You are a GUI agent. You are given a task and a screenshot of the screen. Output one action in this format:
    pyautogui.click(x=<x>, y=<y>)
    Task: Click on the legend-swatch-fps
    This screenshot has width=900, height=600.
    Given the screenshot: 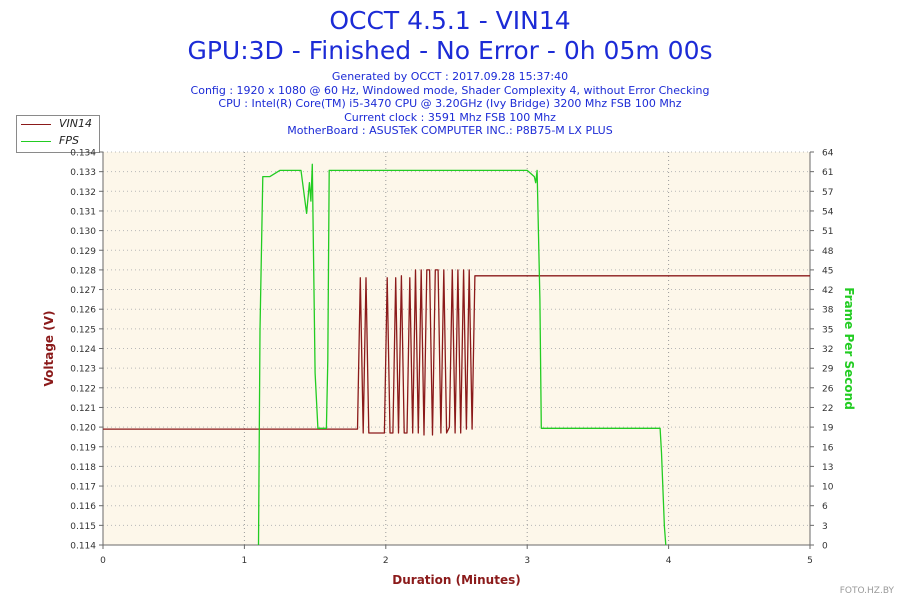 What is the action you would take?
    pyautogui.click(x=36, y=141)
    